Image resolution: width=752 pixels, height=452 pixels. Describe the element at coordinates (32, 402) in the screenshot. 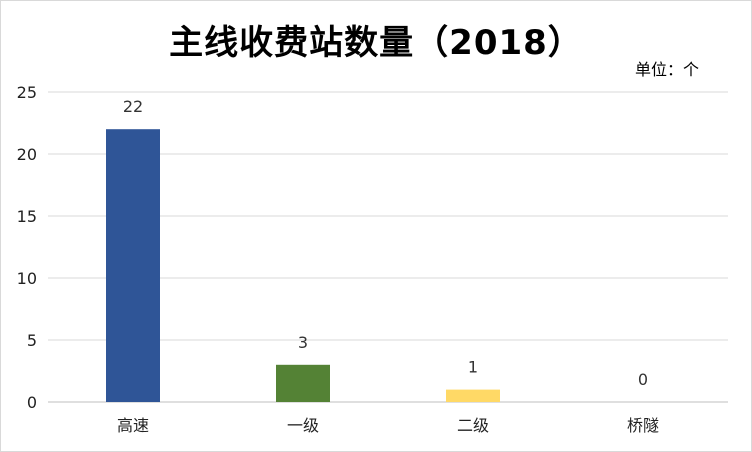

I see `y-tick-label: 0` at that location.